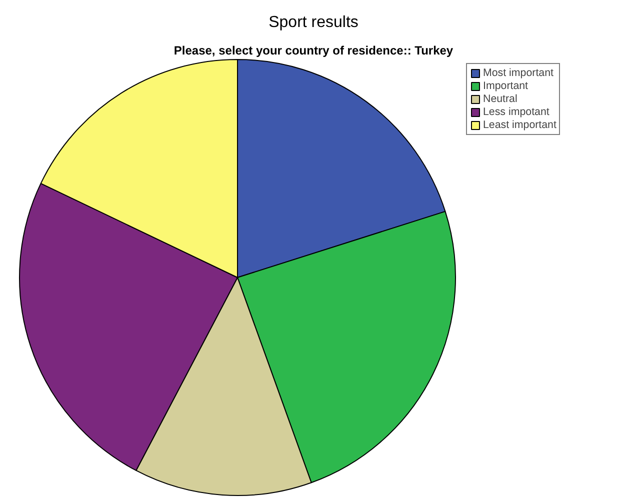 The image size is (626, 501). I want to click on legend-label: Neutral, so click(500, 99).